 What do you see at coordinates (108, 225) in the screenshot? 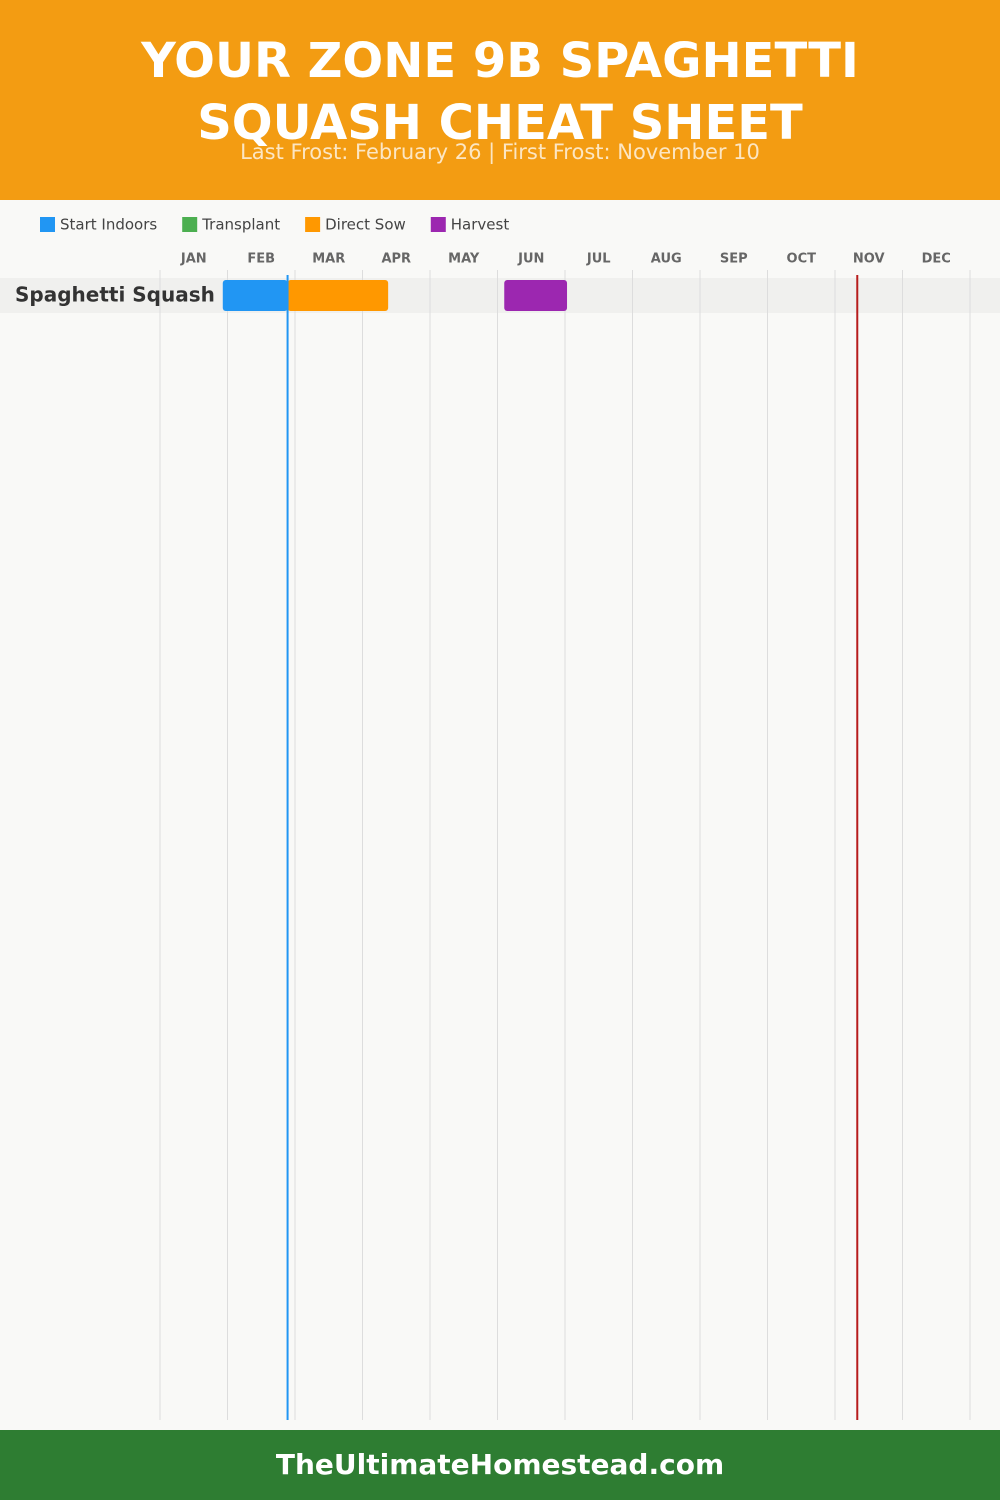
I see `legend-label: Start Indoors` at bounding box center [108, 225].